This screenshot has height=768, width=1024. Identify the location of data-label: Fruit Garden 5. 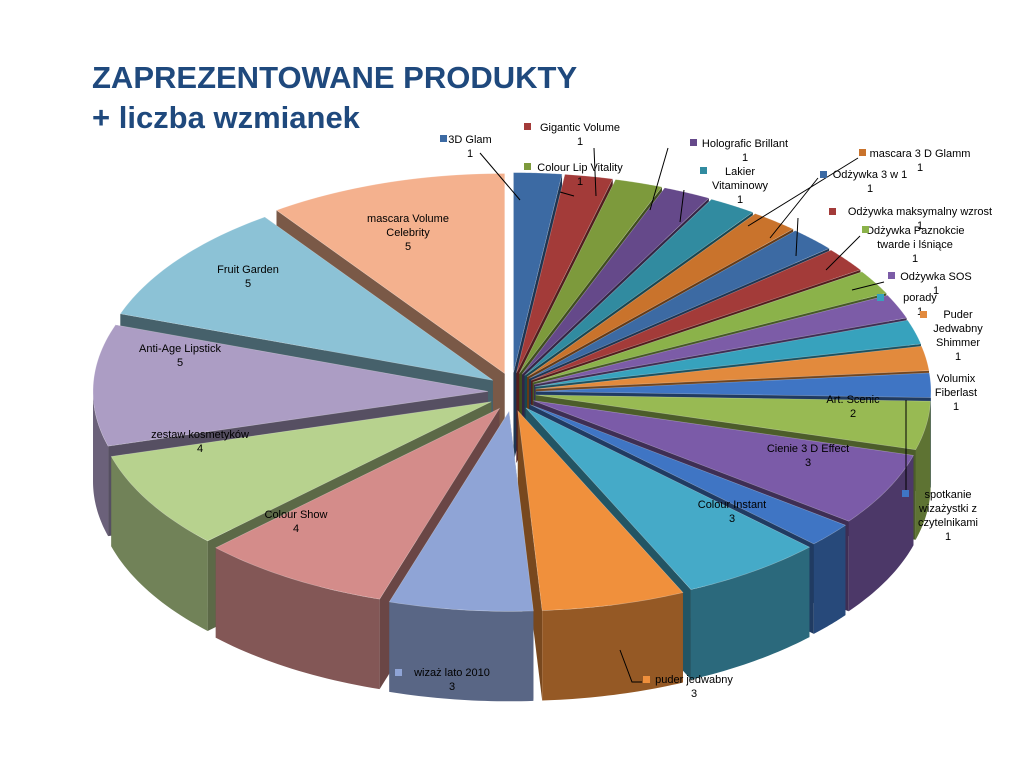
(248, 277).